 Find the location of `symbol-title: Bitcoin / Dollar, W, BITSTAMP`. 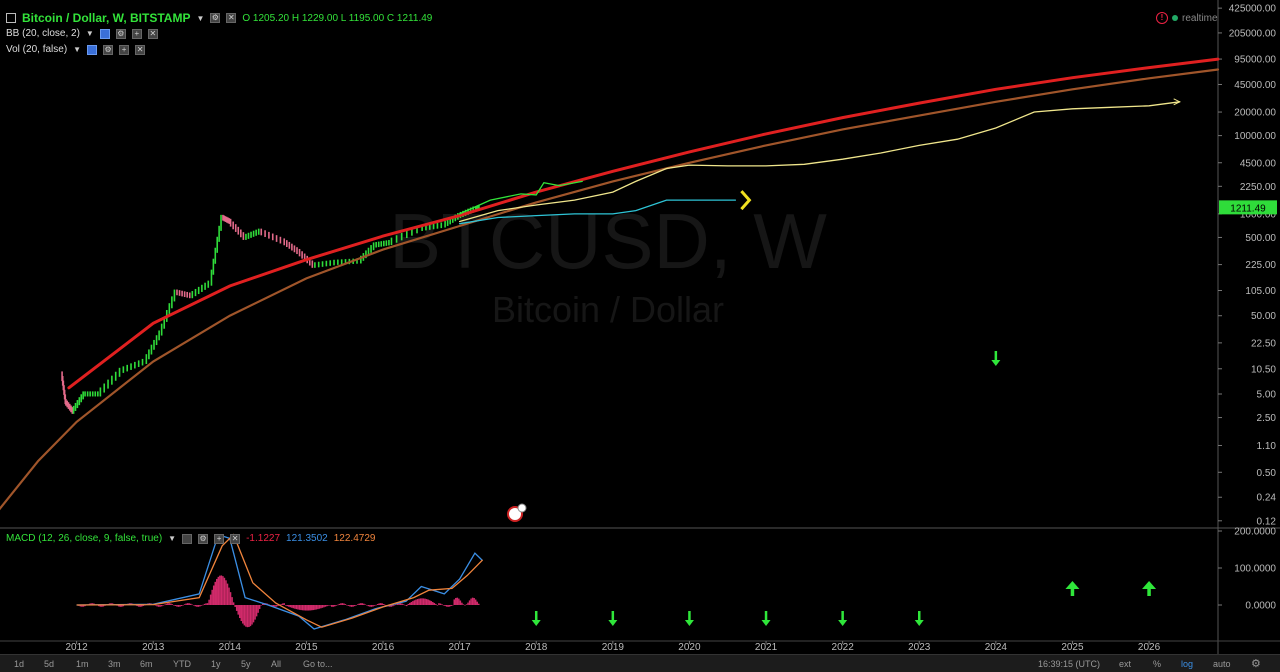

symbol-title: Bitcoin / Dollar, W, BITSTAMP is located at coordinates (106, 18).